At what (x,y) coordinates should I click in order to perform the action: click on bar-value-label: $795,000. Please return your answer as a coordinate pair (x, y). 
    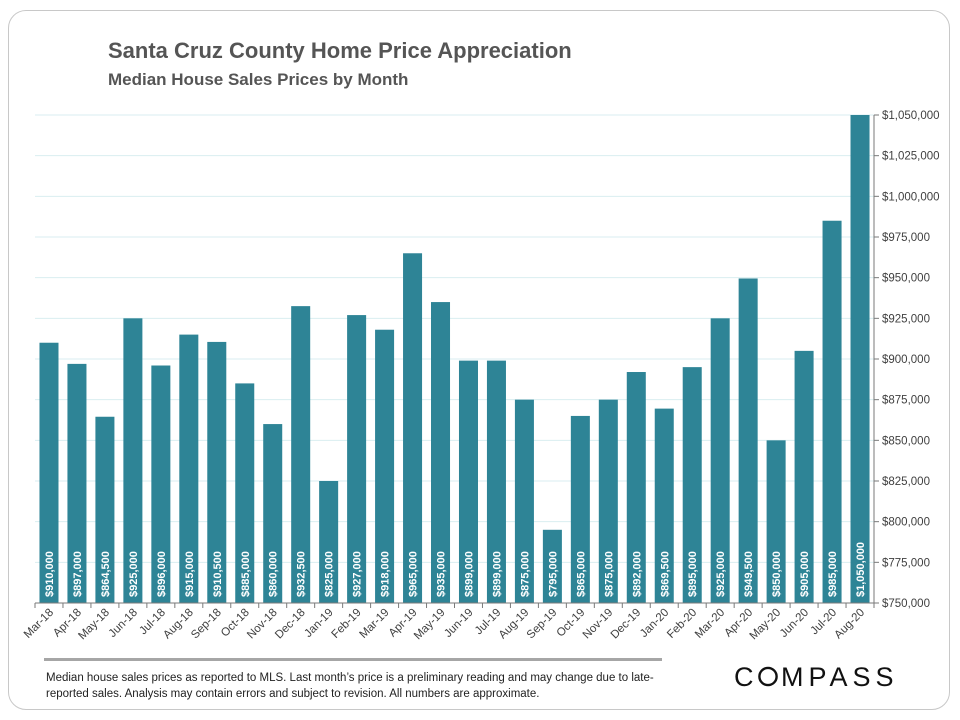
    Looking at the image, I should click on (553, 574).